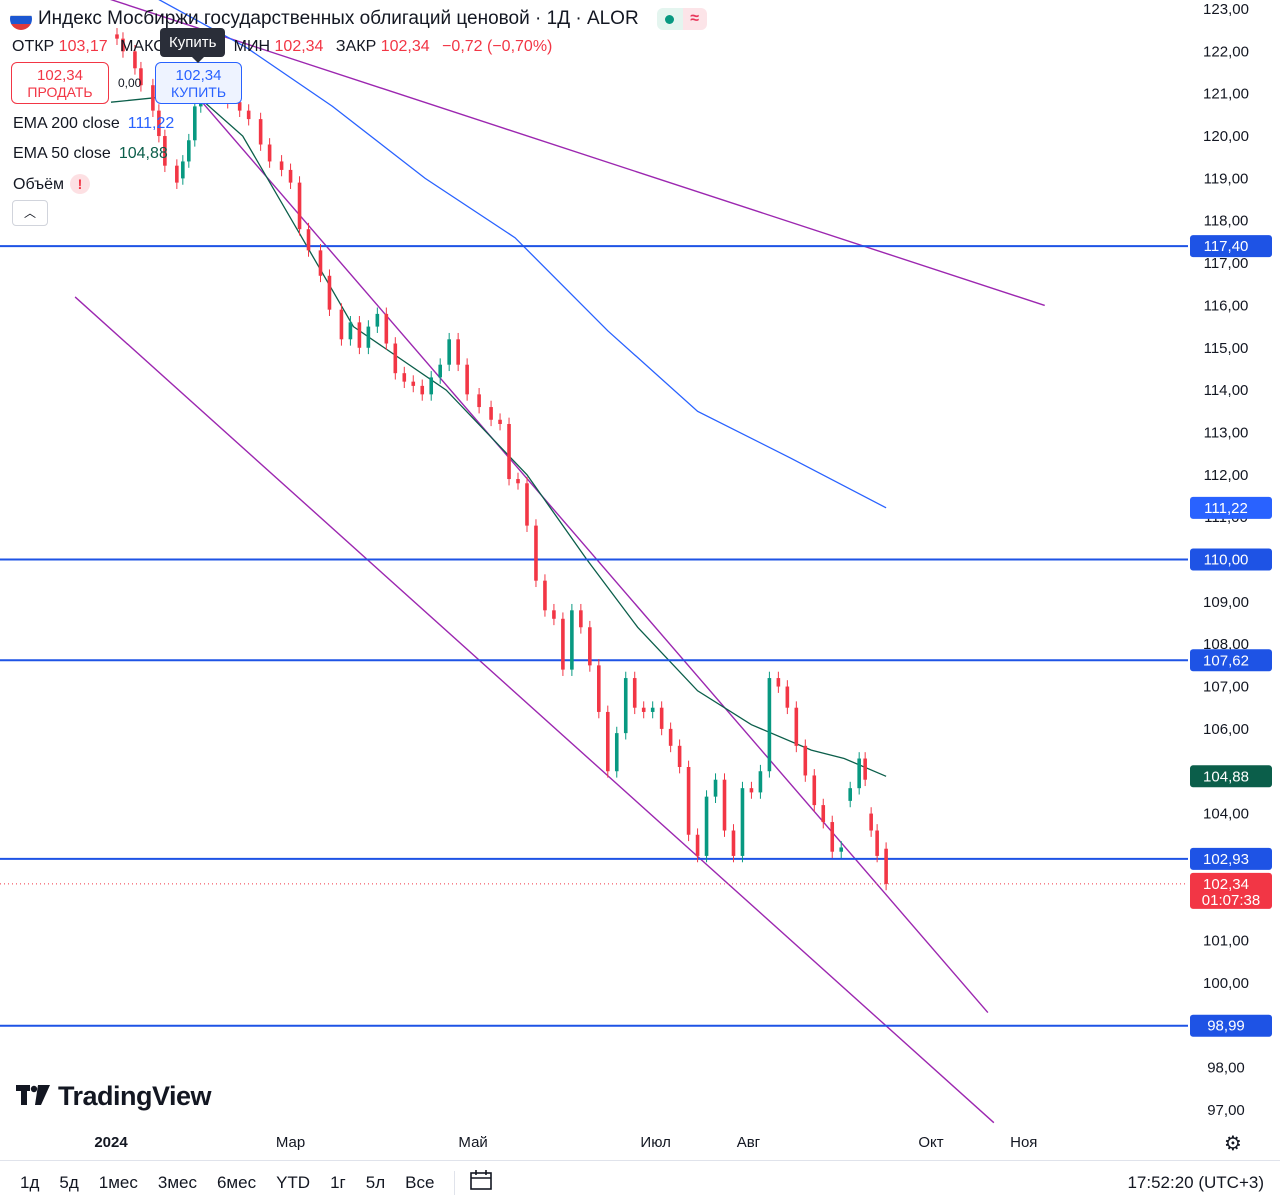 This screenshot has height=1204, width=1280. What do you see at coordinates (1226, 1026) in the screenshot?
I see `level-badge-label: 98,99` at bounding box center [1226, 1026].